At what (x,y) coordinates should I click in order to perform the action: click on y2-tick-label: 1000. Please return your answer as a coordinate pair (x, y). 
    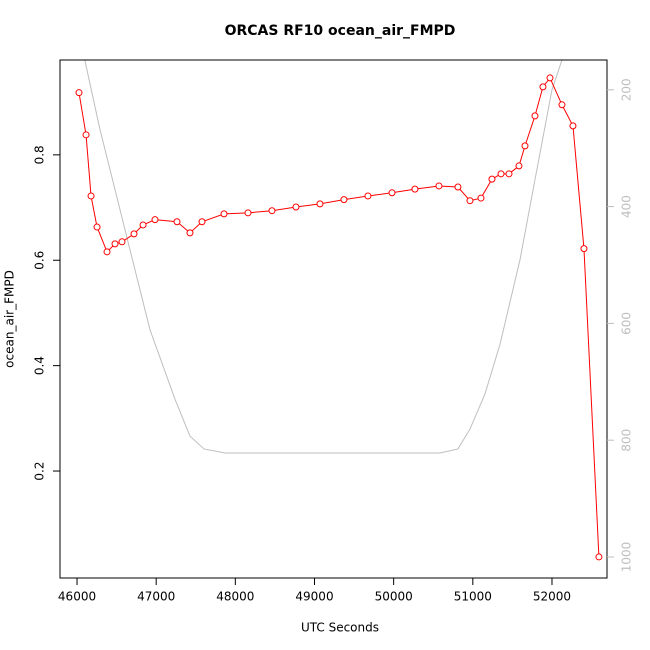
    Looking at the image, I should click on (627, 557).